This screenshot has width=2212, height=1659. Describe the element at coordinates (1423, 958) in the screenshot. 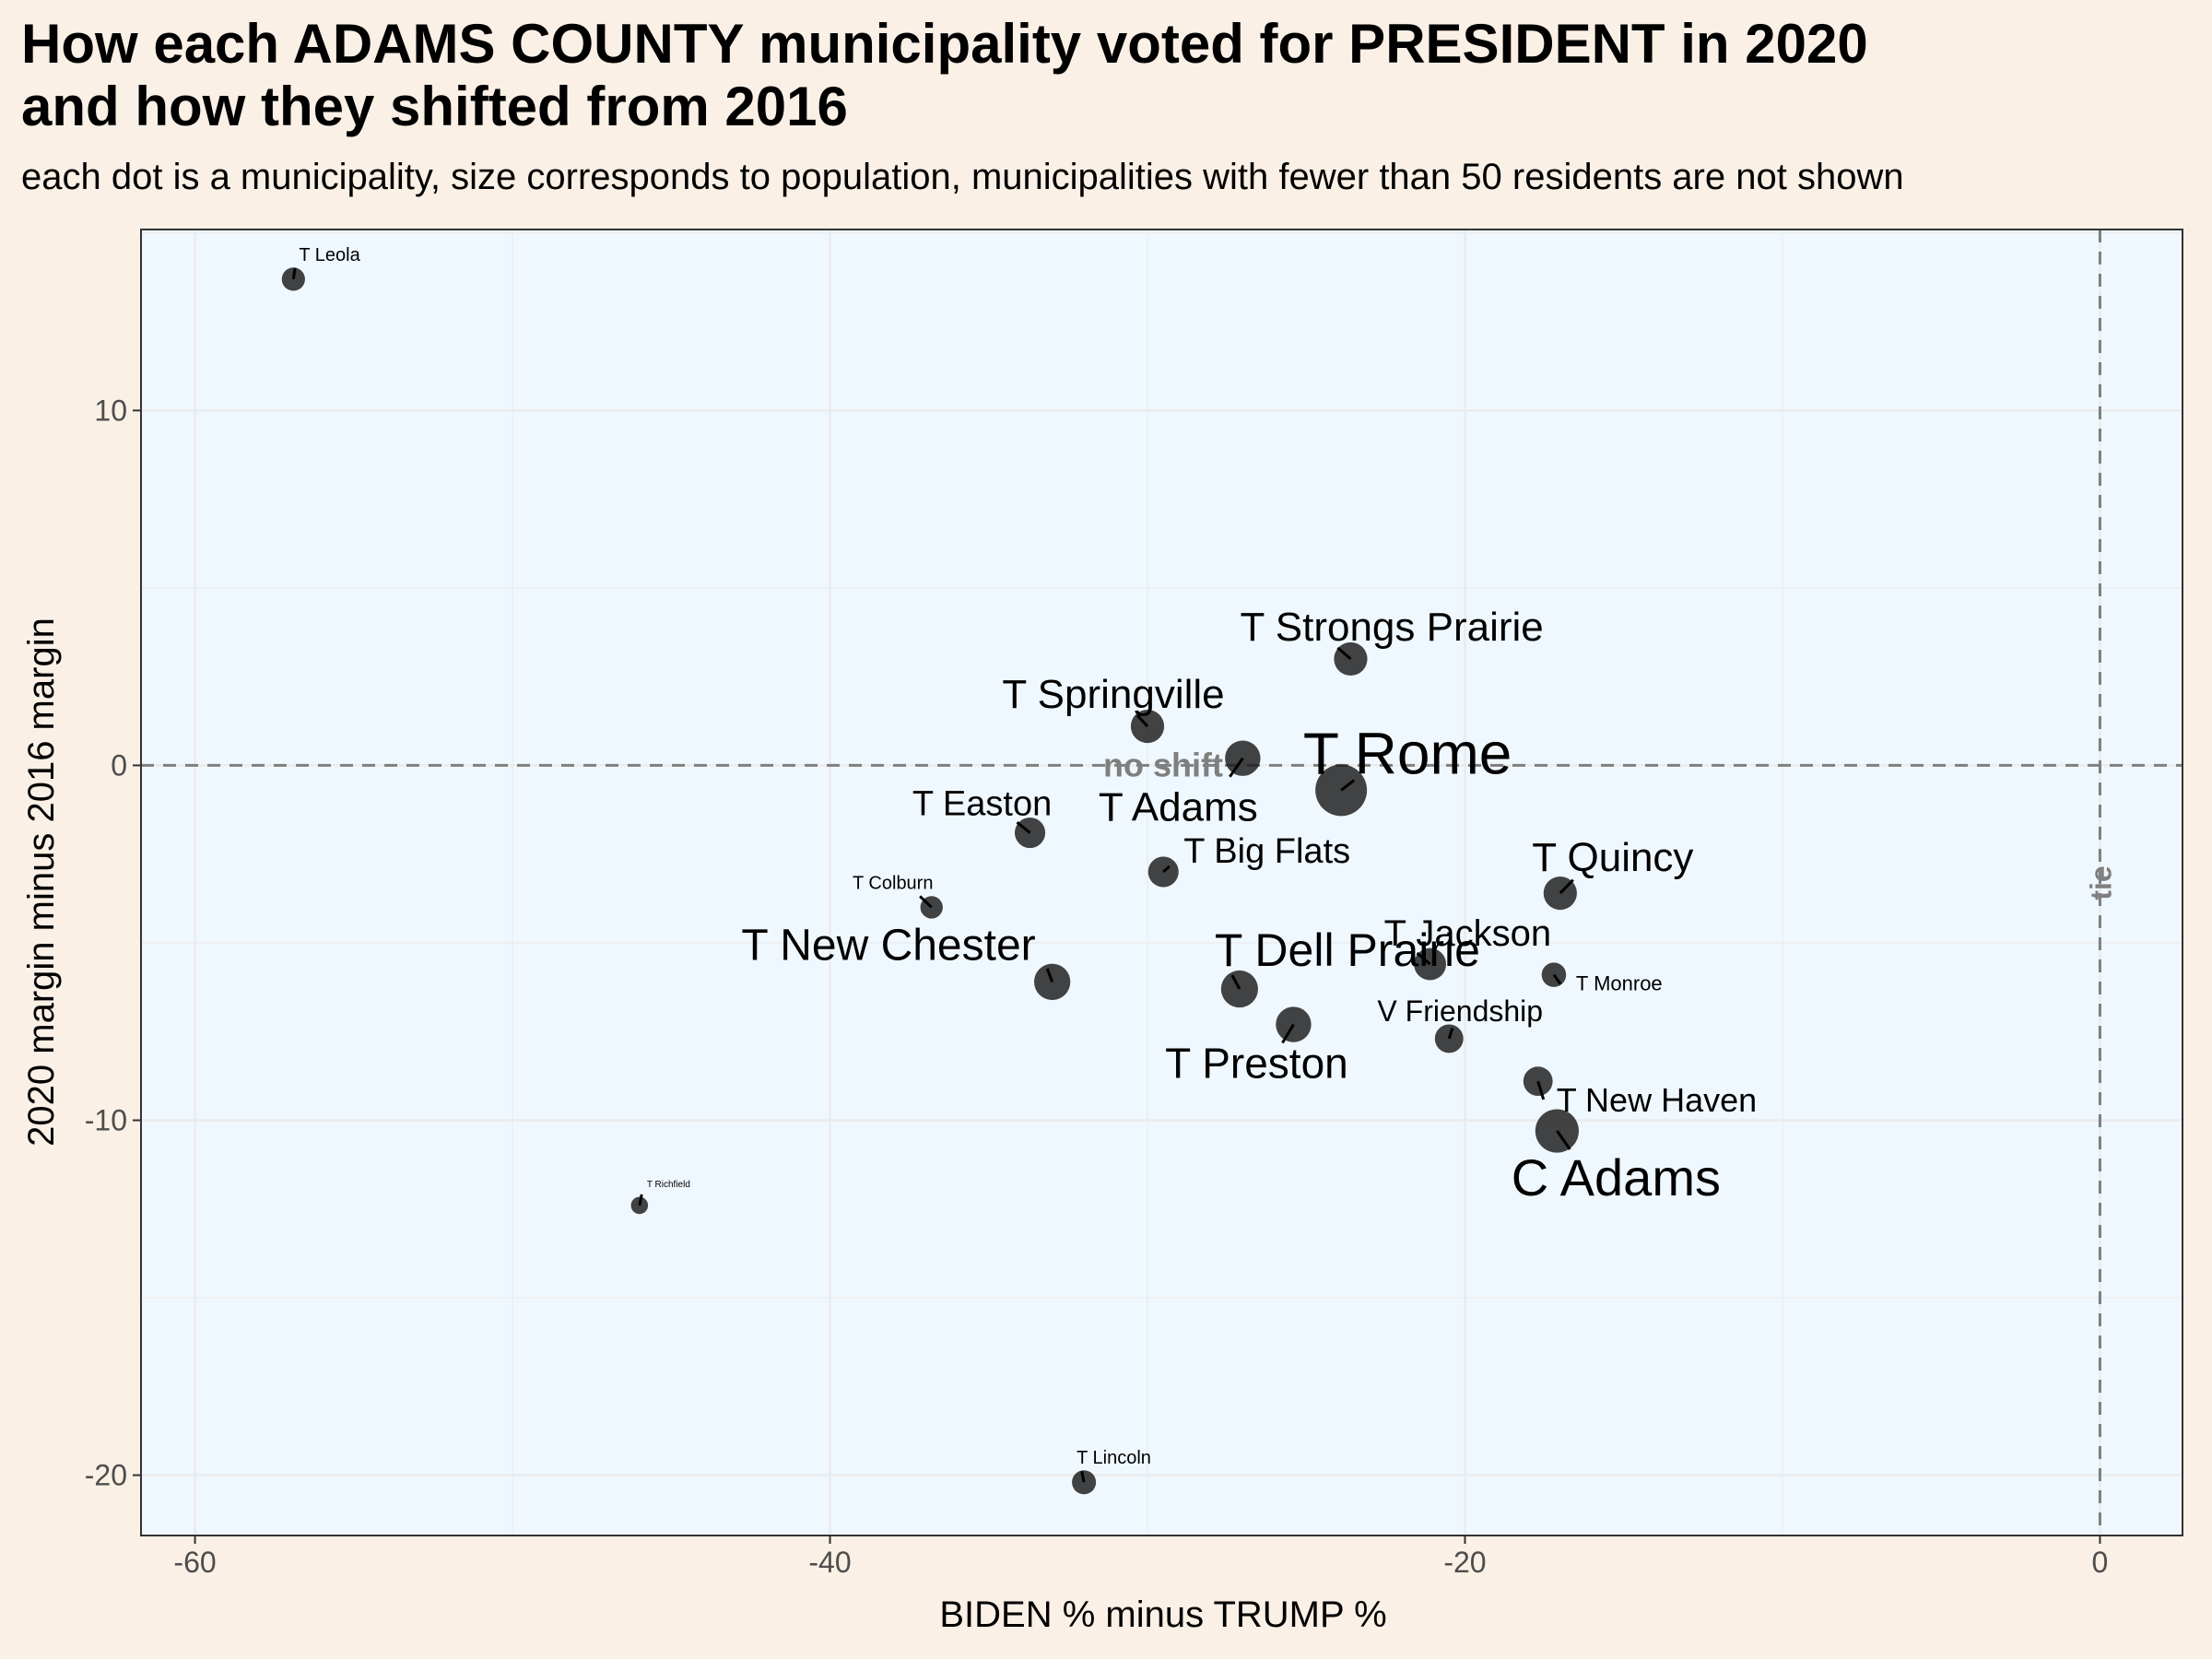

I see `leader-t-jackson` at that location.